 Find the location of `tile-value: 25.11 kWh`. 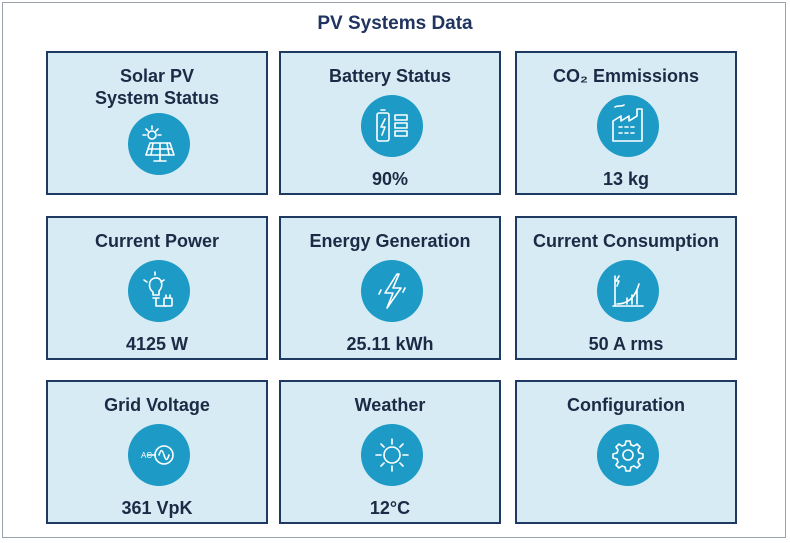

tile-value: 25.11 kWh is located at coordinates (390, 344).